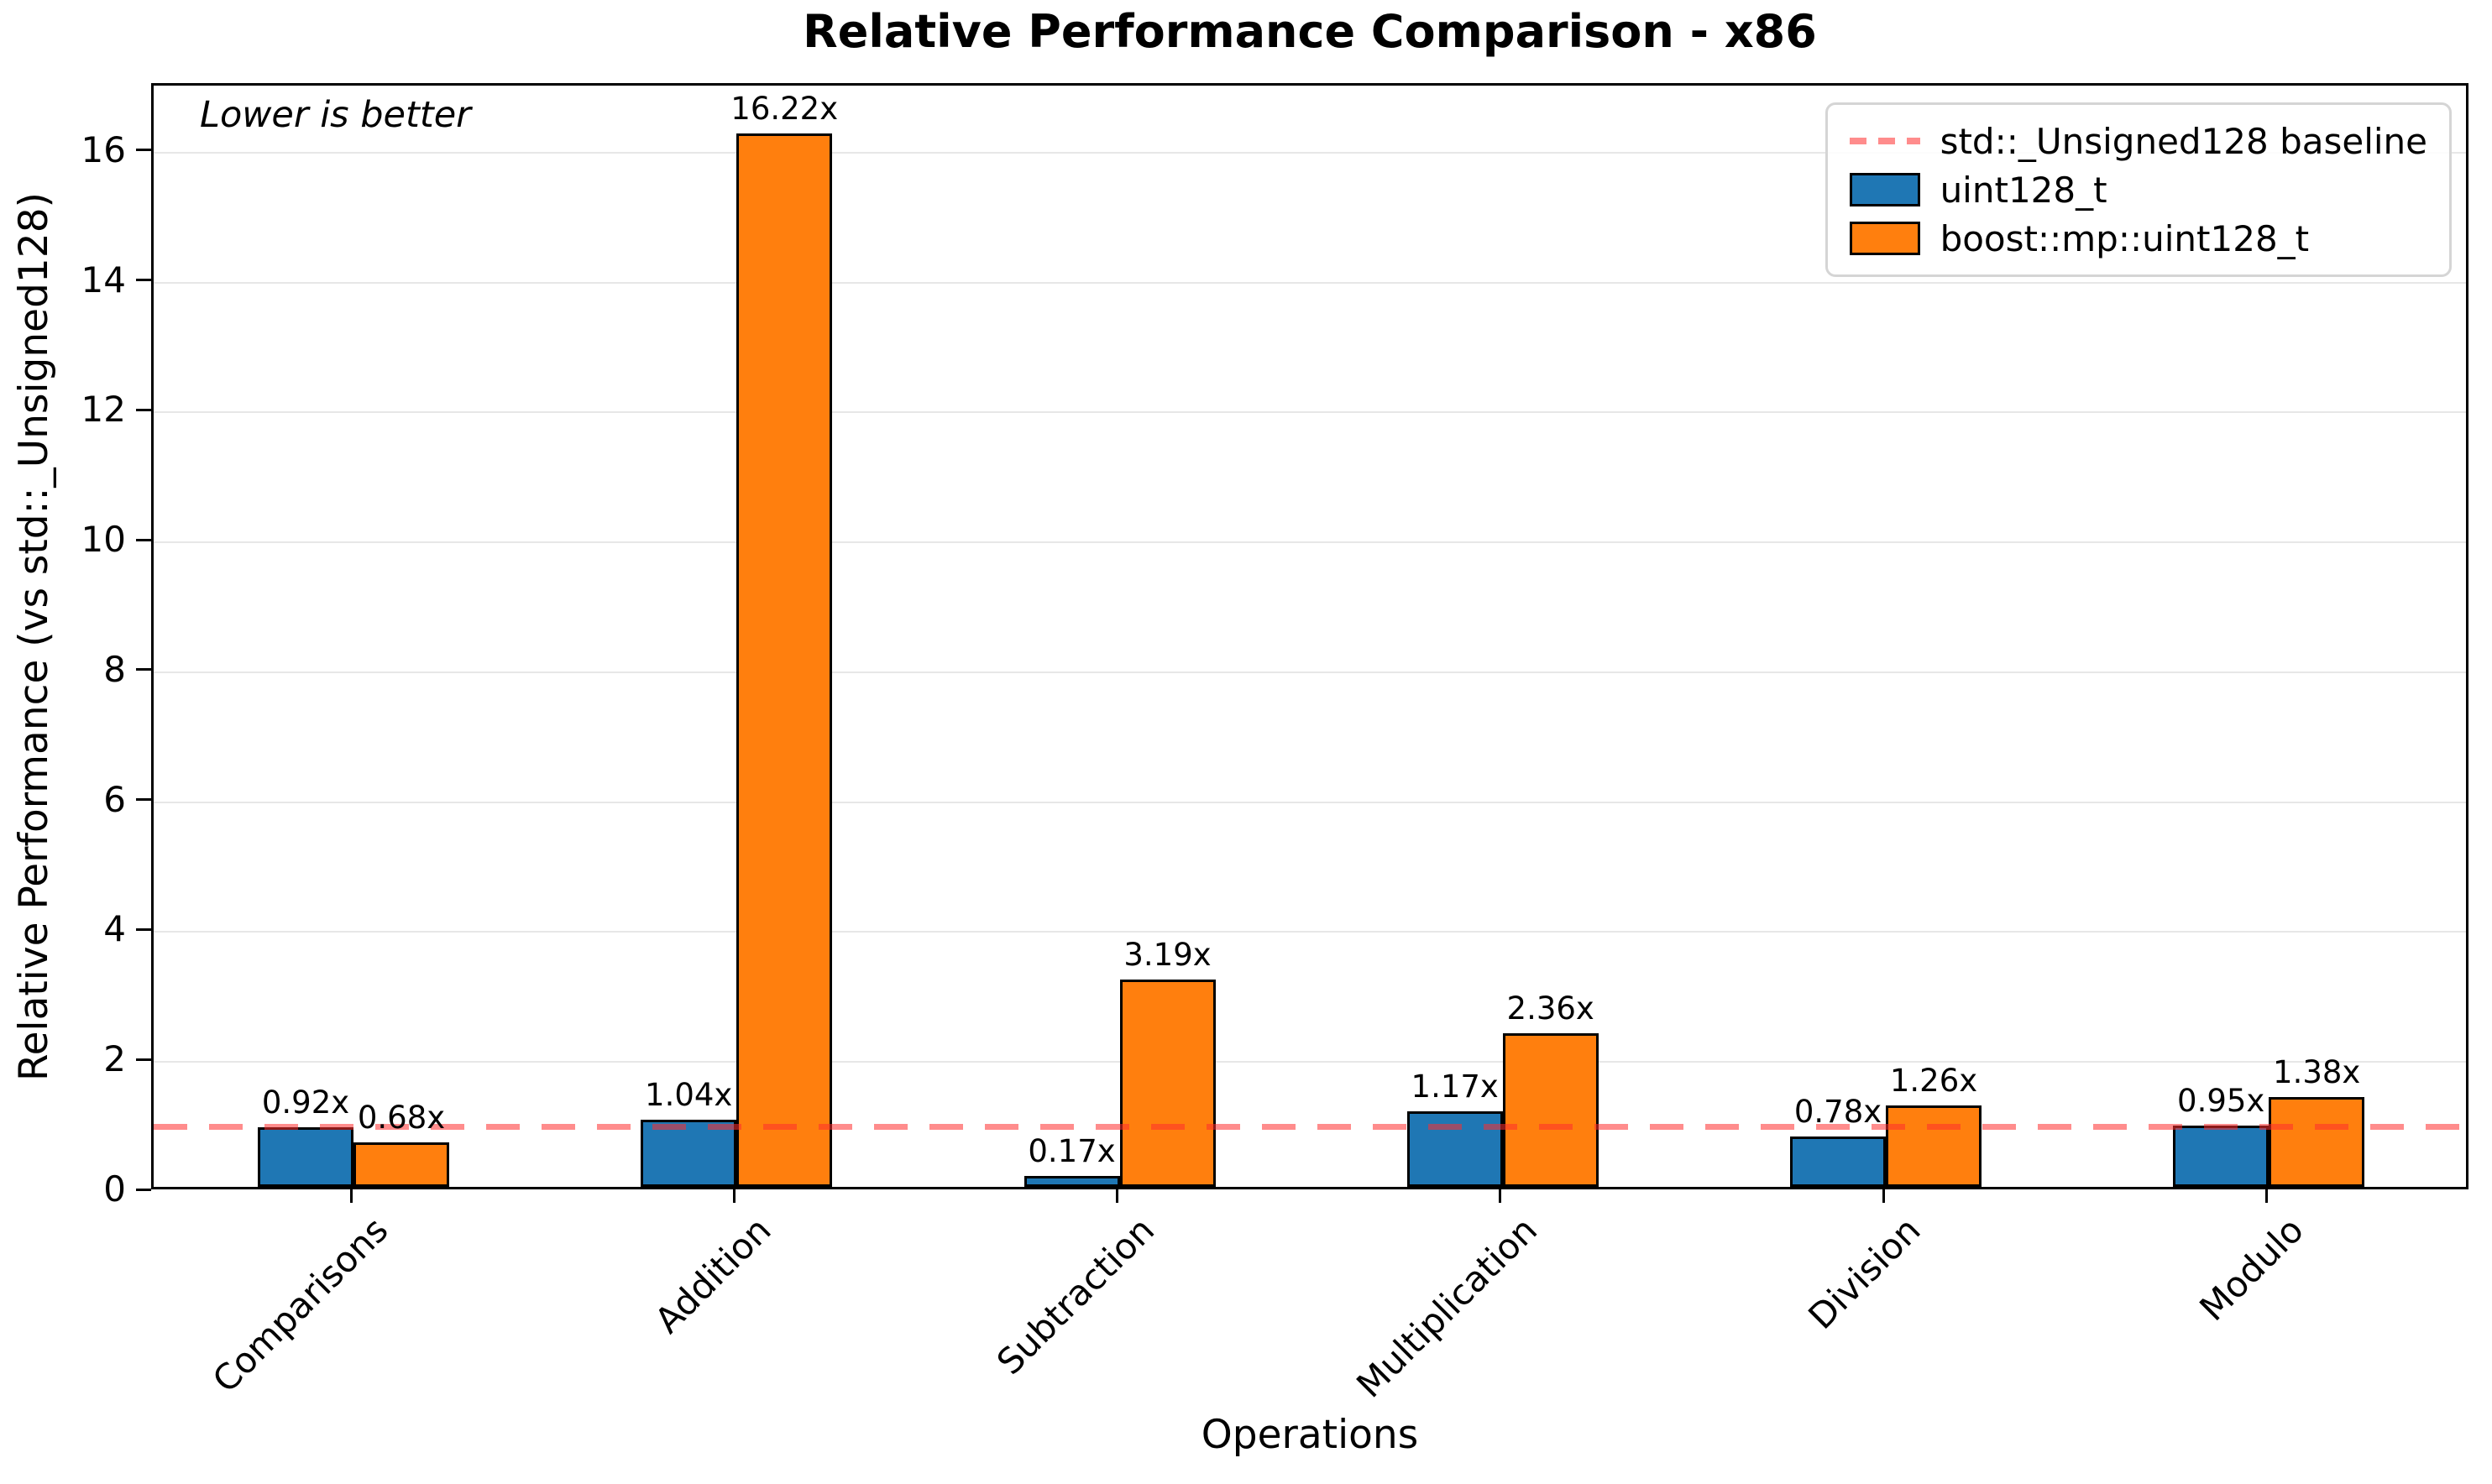 The height and width of the screenshot is (1484, 2492). What do you see at coordinates (115, 799) in the screenshot?
I see `y-tick-label: 6` at bounding box center [115, 799].